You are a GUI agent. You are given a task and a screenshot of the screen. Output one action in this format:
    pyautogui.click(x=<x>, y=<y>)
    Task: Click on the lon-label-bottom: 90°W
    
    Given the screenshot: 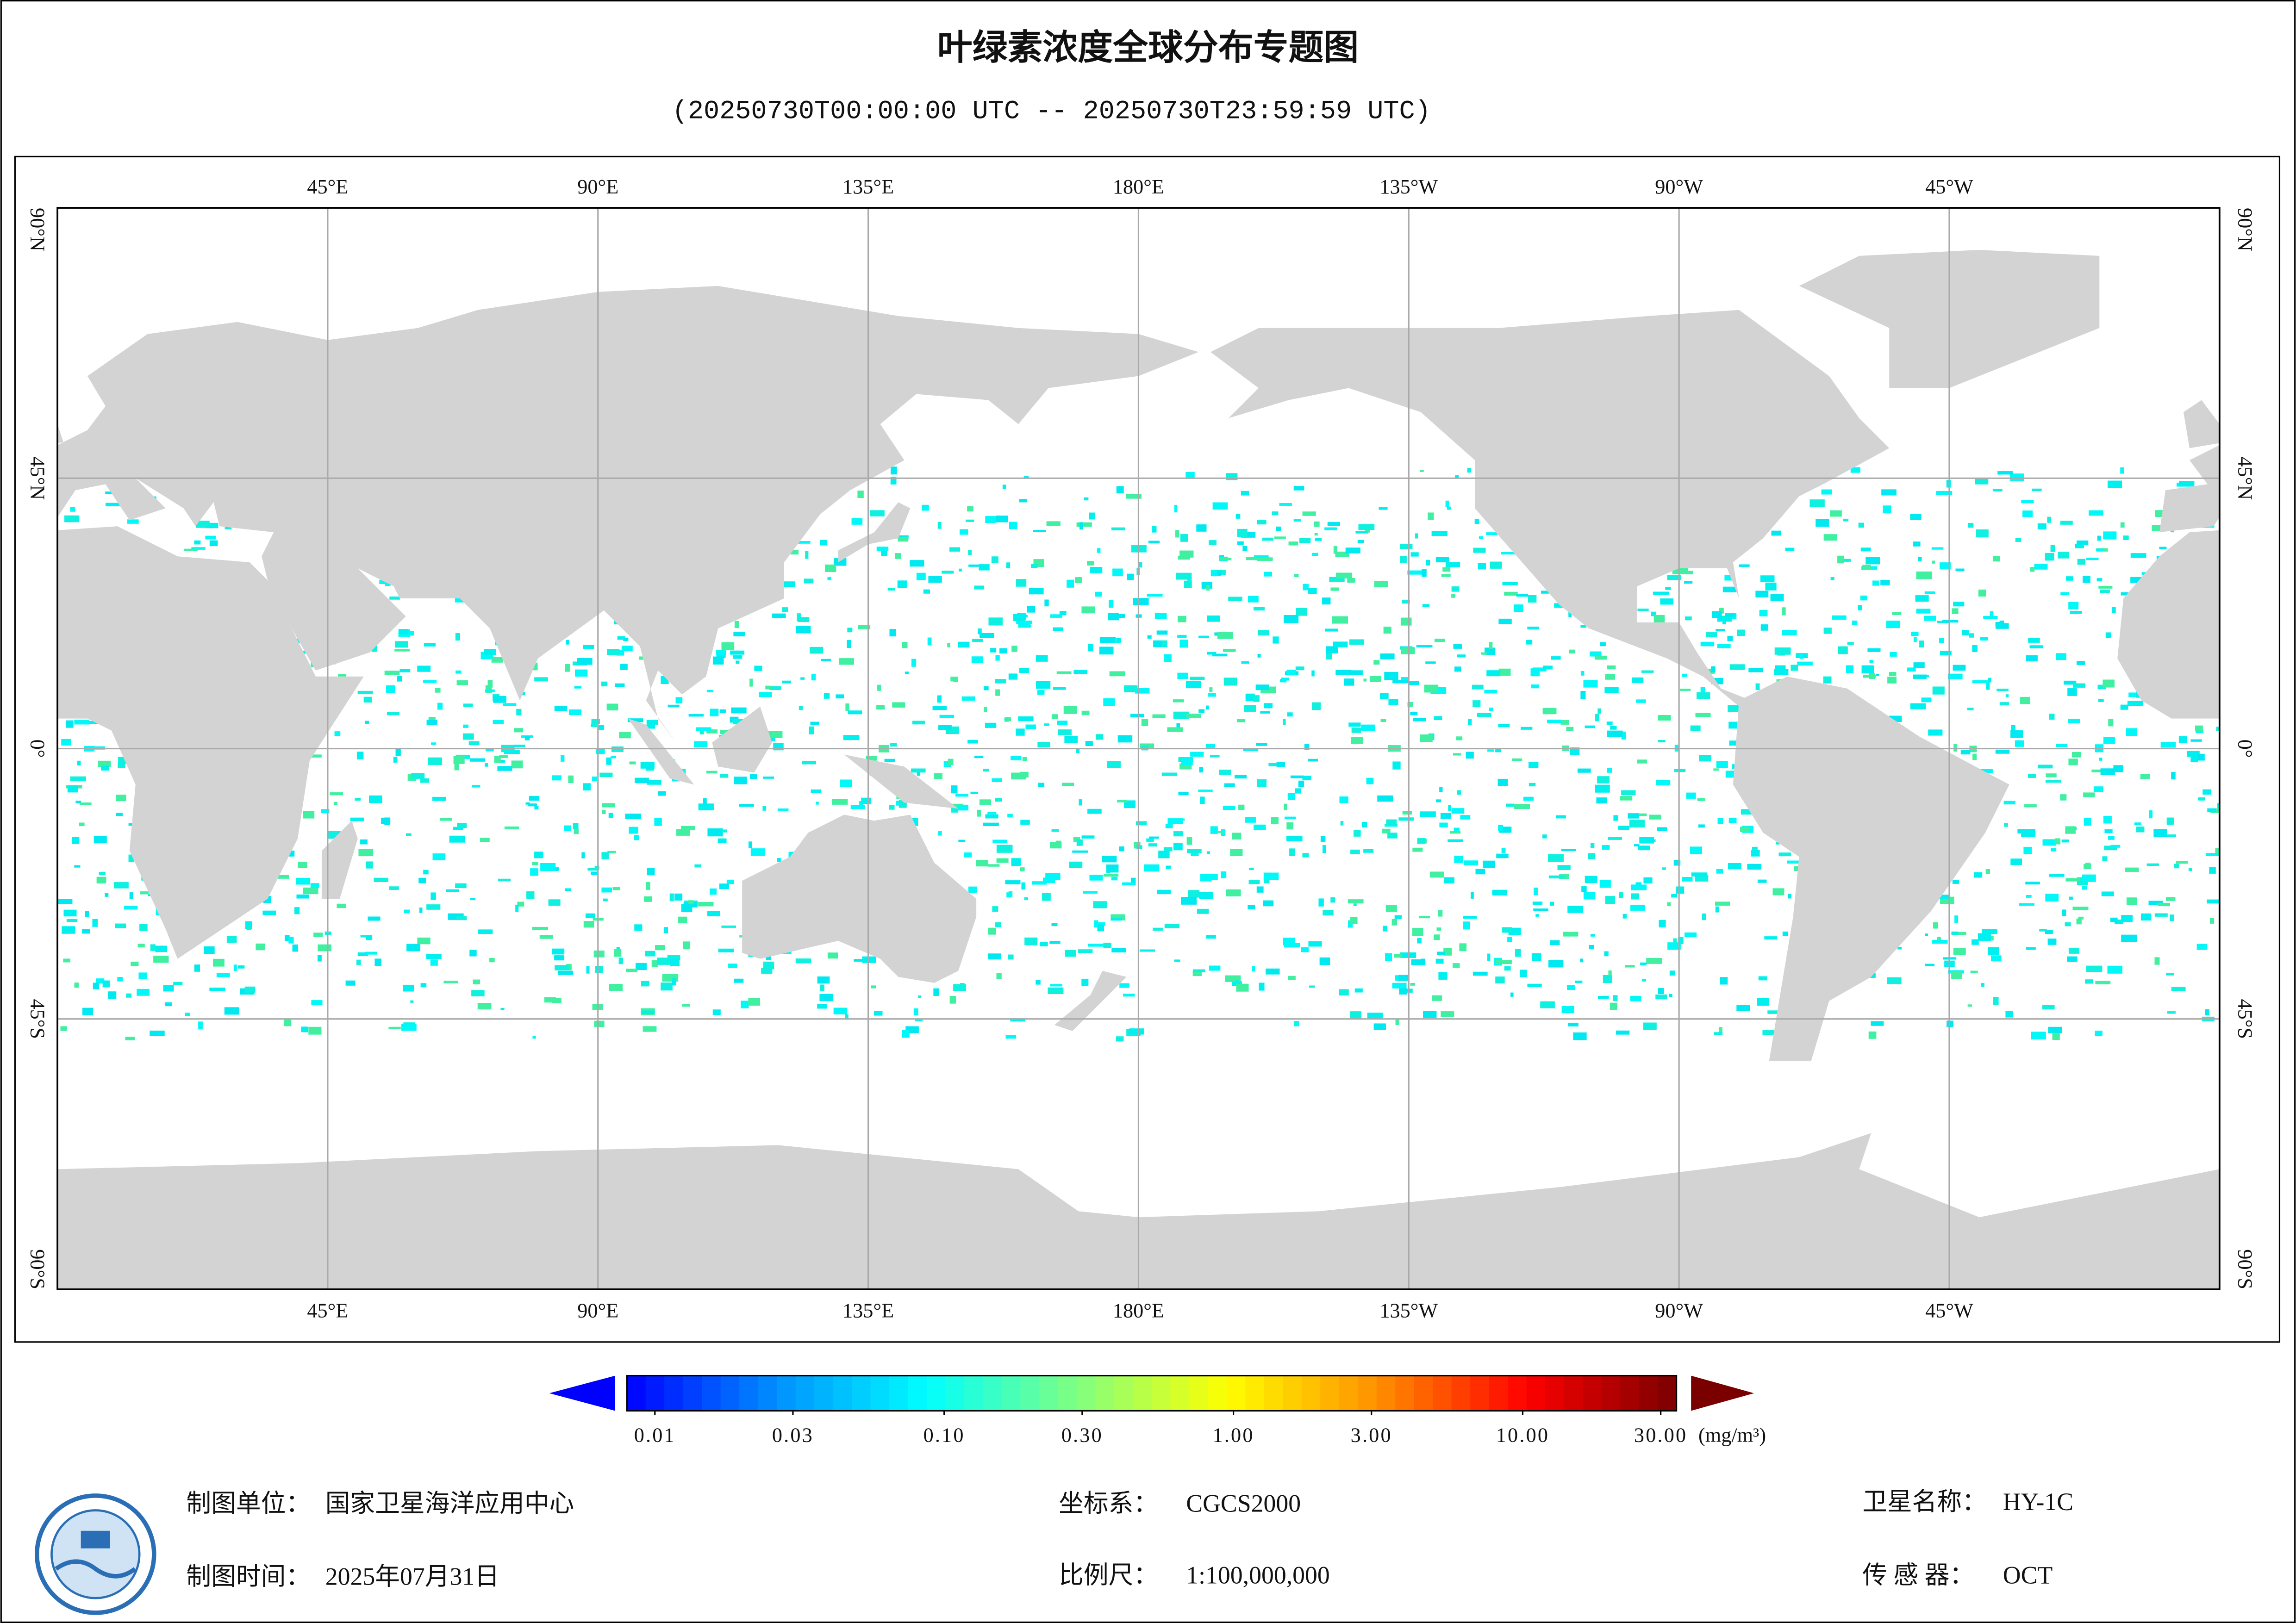 What is the action you would take?
    pyautogui.click(x=1679, y=1311)
    